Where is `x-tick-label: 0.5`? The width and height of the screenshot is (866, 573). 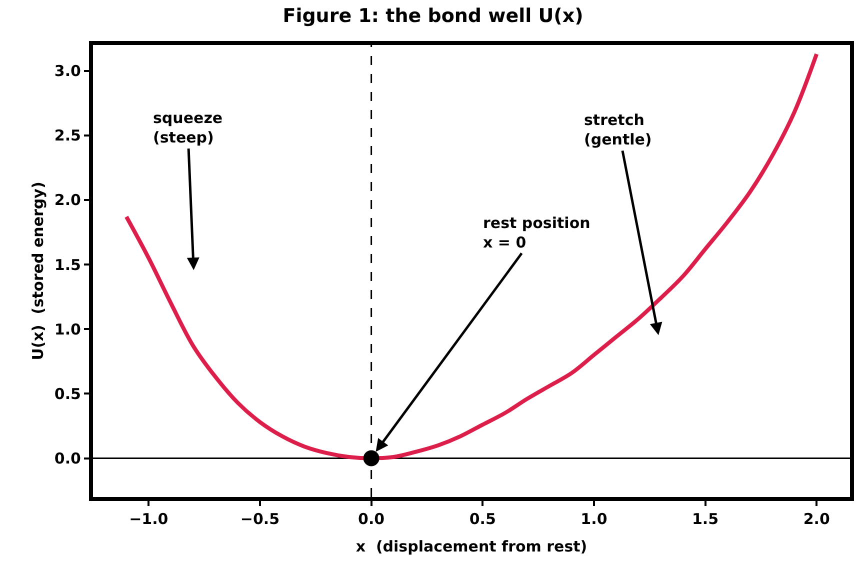 x-tick-label: 0.5 is located at coordinates (482, 519).